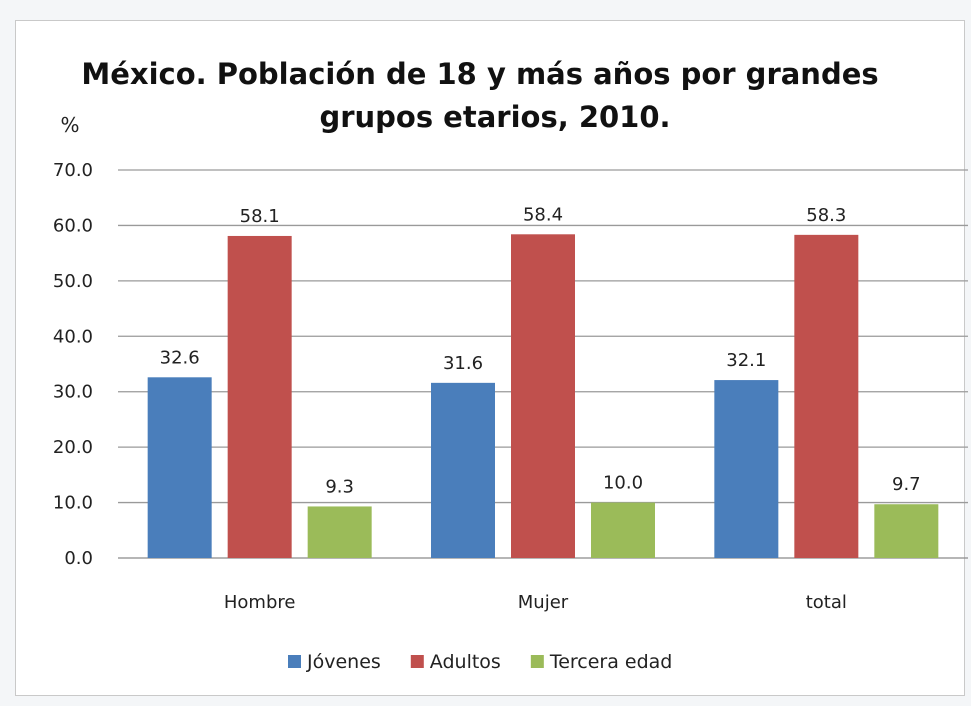 This screenshot has width=971, height=706. Describe the element at coordinates (180, 357) in the screenshot. I see `bar-value-label: 32.6` at that location.